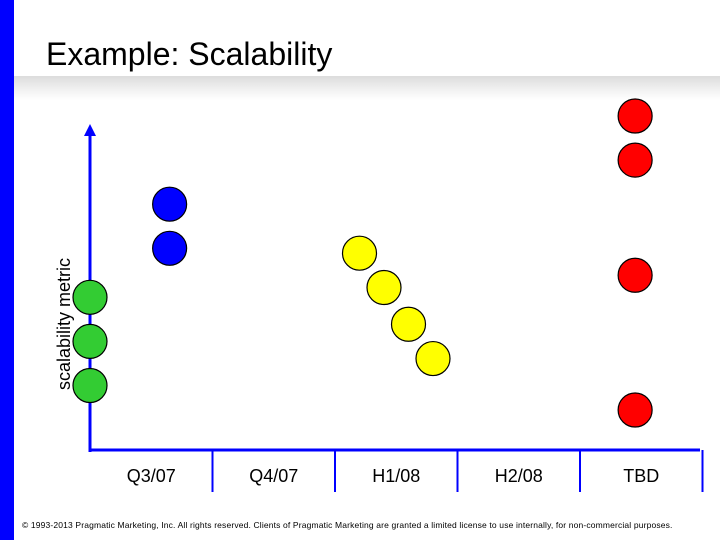  I want to click on x-tick-label: Q4/07, so click(273, 476).